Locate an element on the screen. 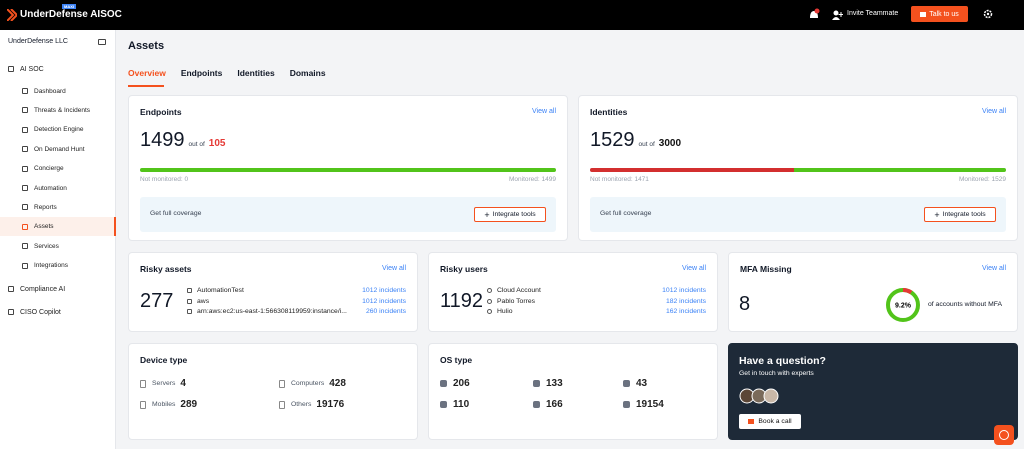  nav-label: Detection Engine is located at coordinates (59, 130).